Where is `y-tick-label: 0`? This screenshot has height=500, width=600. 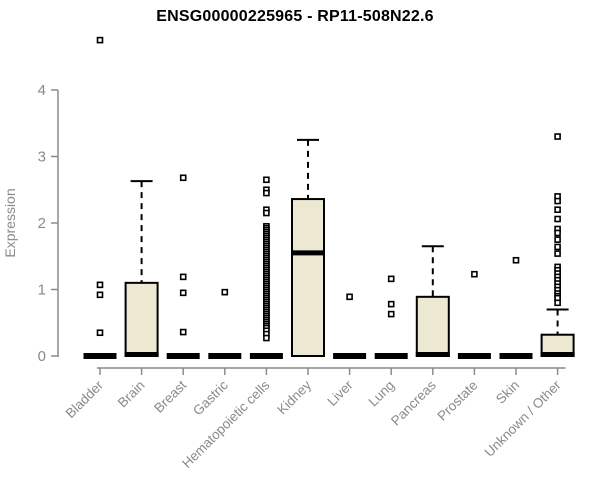 y-tick-label: 0 is located at coordinates (42, 356).